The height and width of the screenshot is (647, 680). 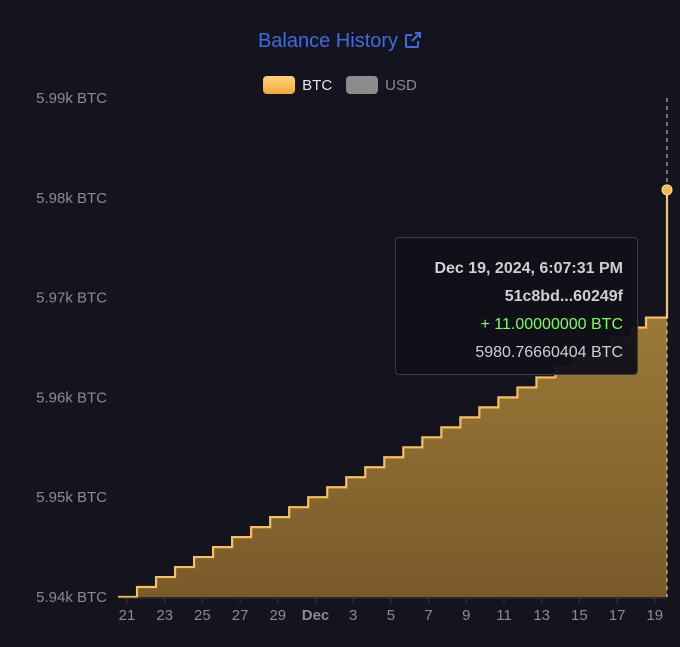 What do you see at coordinates (551, 324) in the screenshot?
I see `tooltip-delta: + 11.00000000 BTC` at bounding box center [551, 324].